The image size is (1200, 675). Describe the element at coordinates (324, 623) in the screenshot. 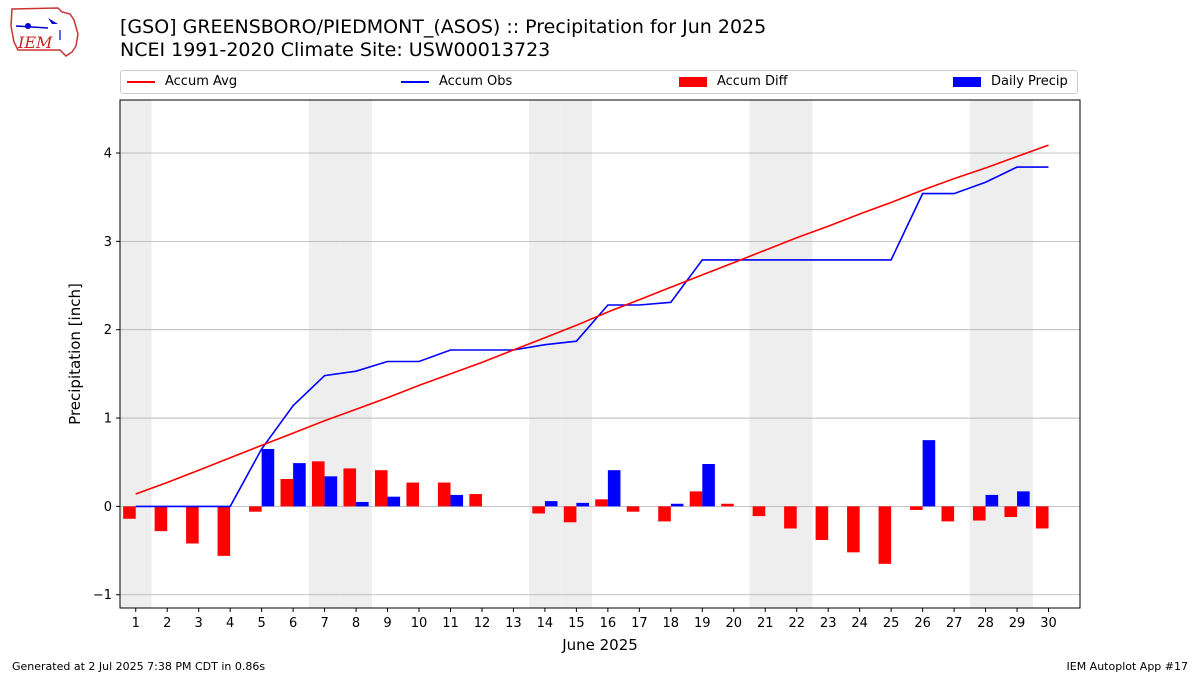

I see `xtick-label-7: 7` at that location.